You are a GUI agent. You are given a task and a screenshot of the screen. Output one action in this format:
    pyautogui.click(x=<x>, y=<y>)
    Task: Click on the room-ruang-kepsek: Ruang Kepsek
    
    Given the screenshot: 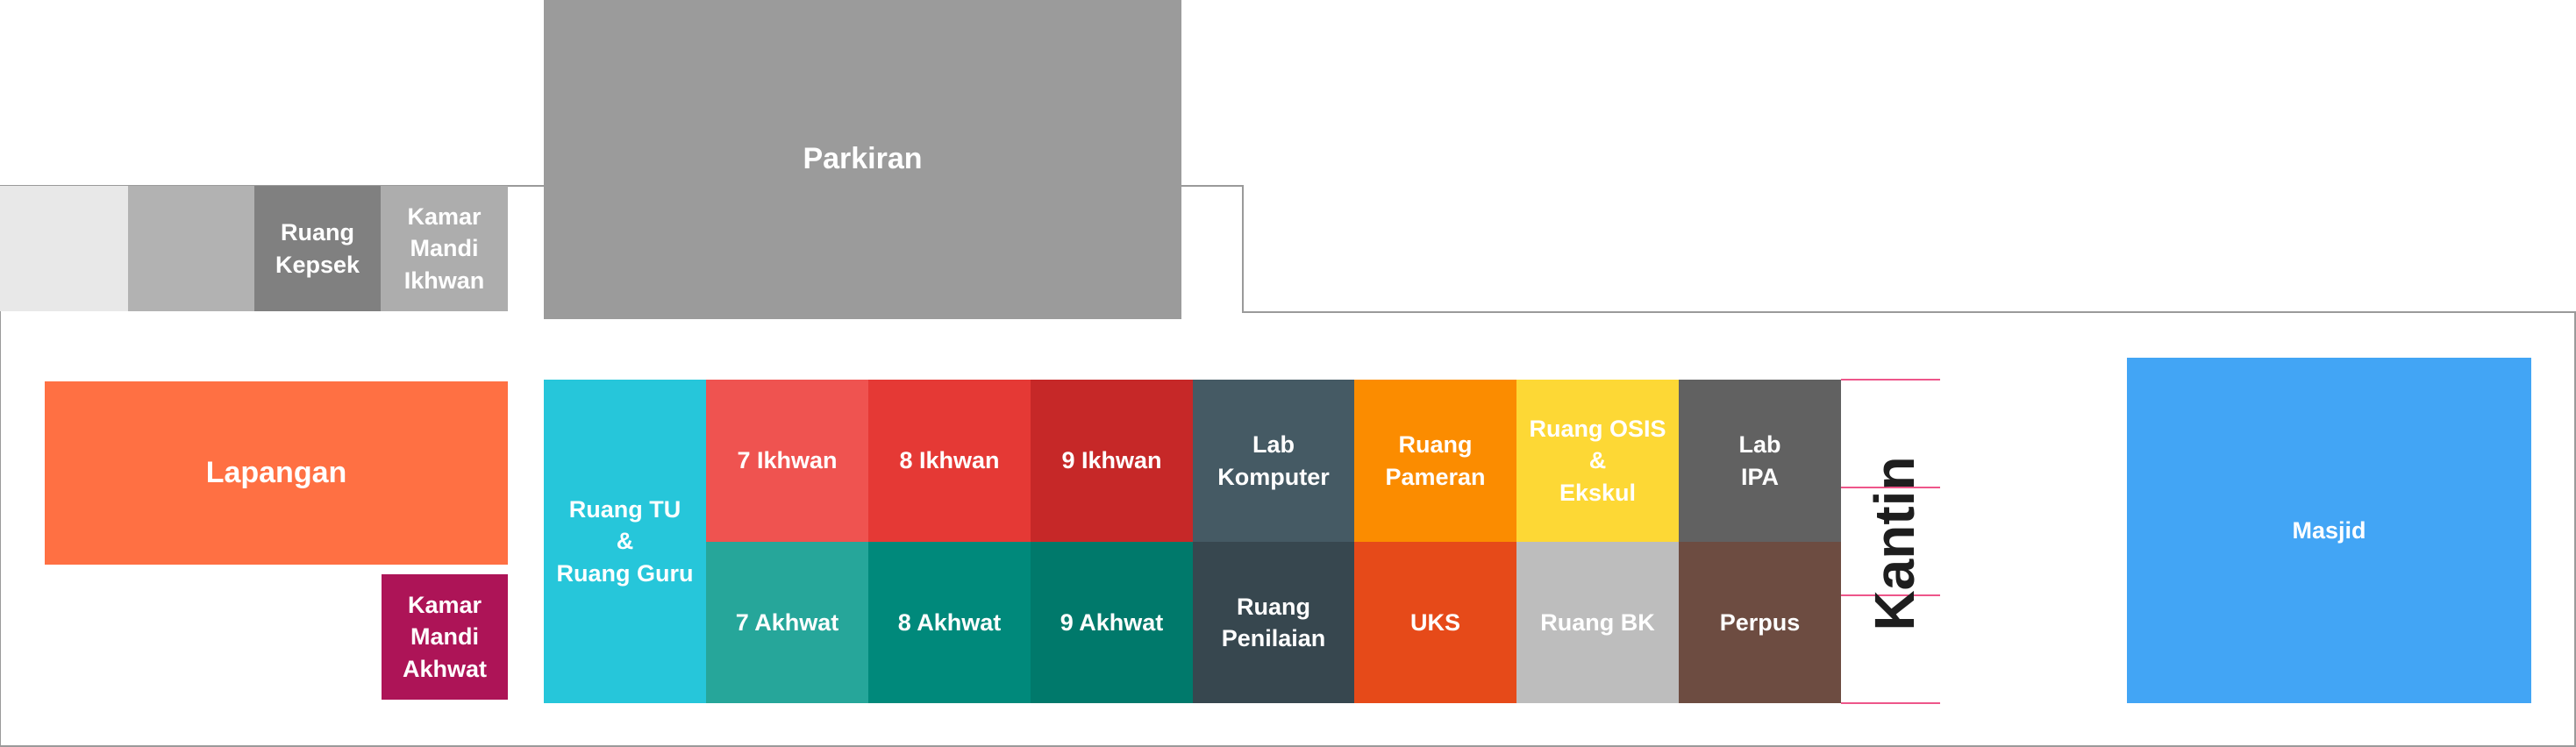 What is the action you would take?
    pyautogui.click(x=318, y=248)
    